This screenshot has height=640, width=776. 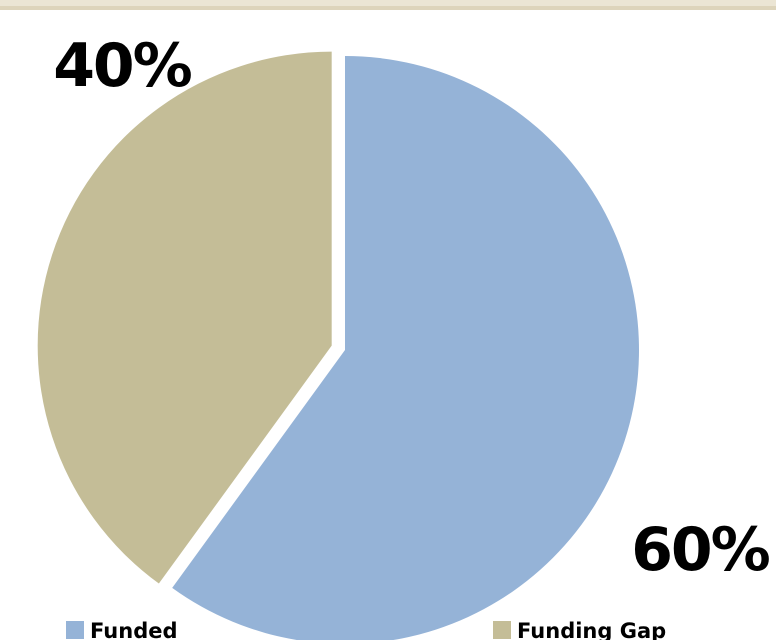 I want to click on legend-swatch-funding-gap, so click(x=502, y=630).